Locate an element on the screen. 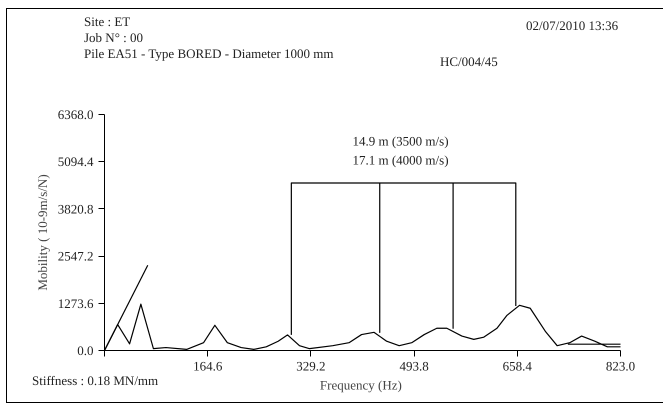  x-axis-title: Frequency (Hz) is located at coordinates (361, 385).